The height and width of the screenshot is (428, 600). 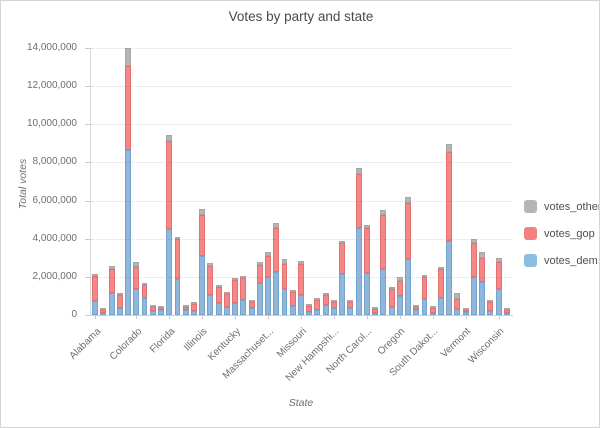 What do you see at coordinates (498, 181) in the screenshot?
I see `bar-column-wisconsin` at bounding box center [498, 181].